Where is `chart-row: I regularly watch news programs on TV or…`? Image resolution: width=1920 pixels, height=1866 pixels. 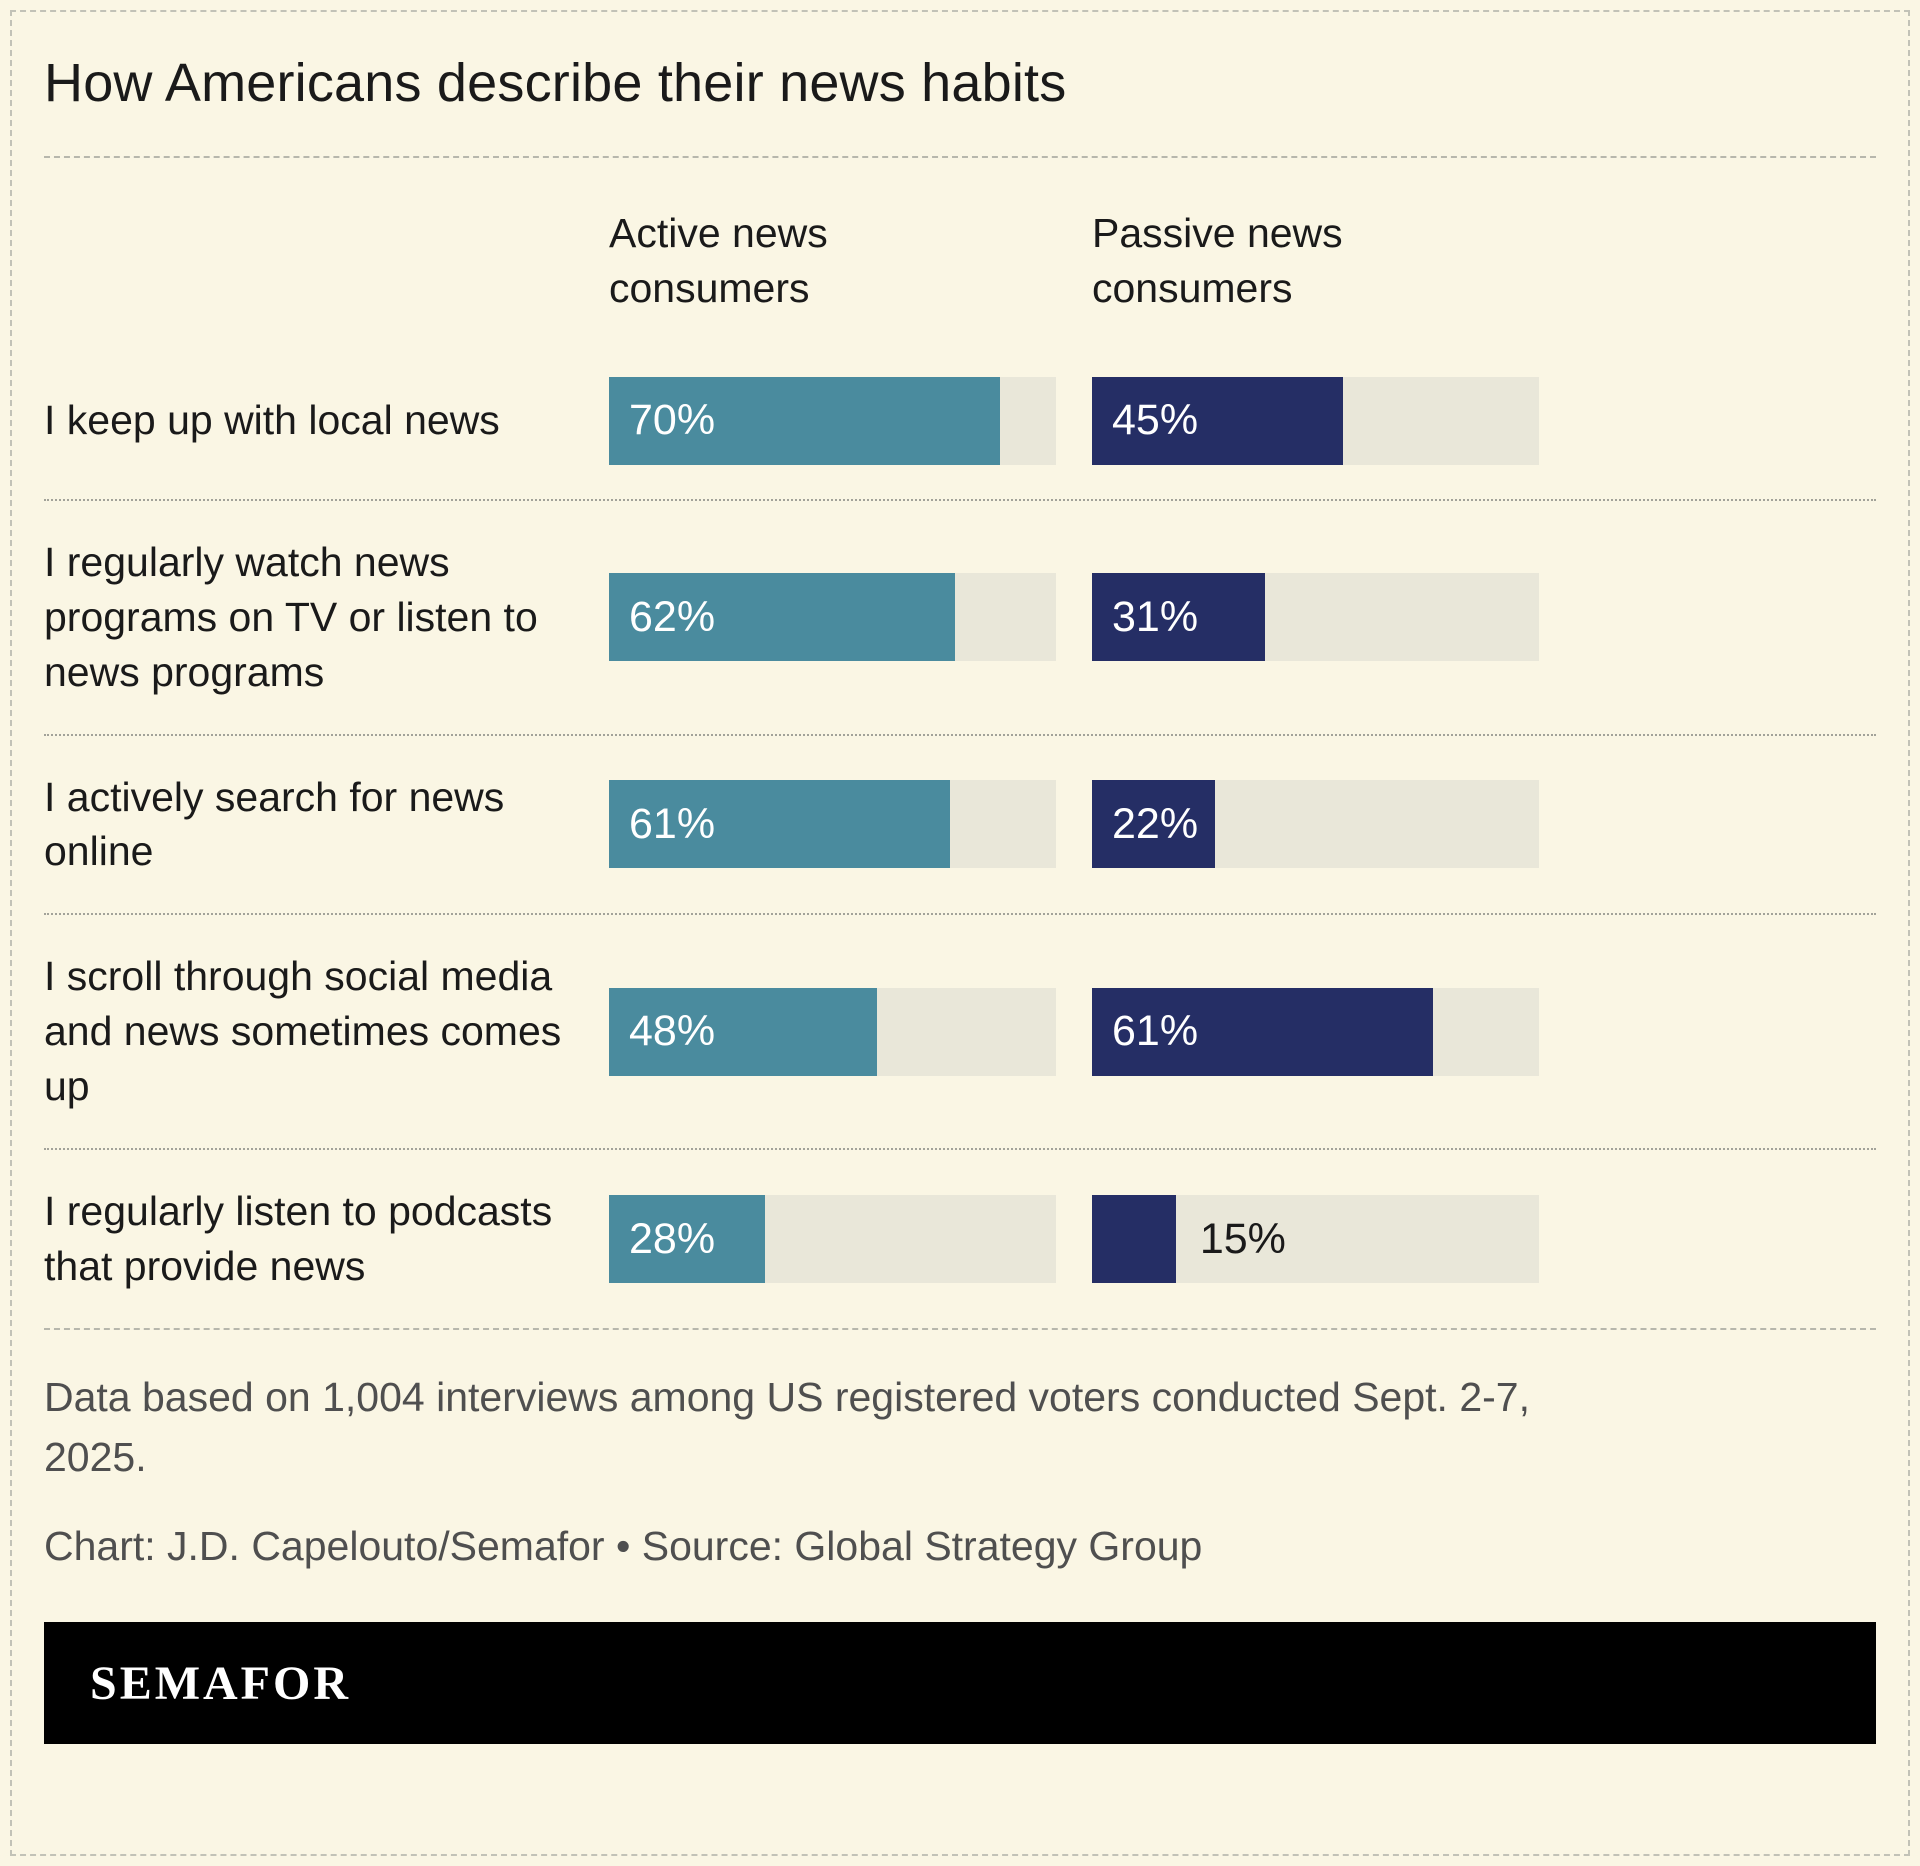 chart-row: I regularly watch news programs on TV or… is located at coordinates (960, 616).